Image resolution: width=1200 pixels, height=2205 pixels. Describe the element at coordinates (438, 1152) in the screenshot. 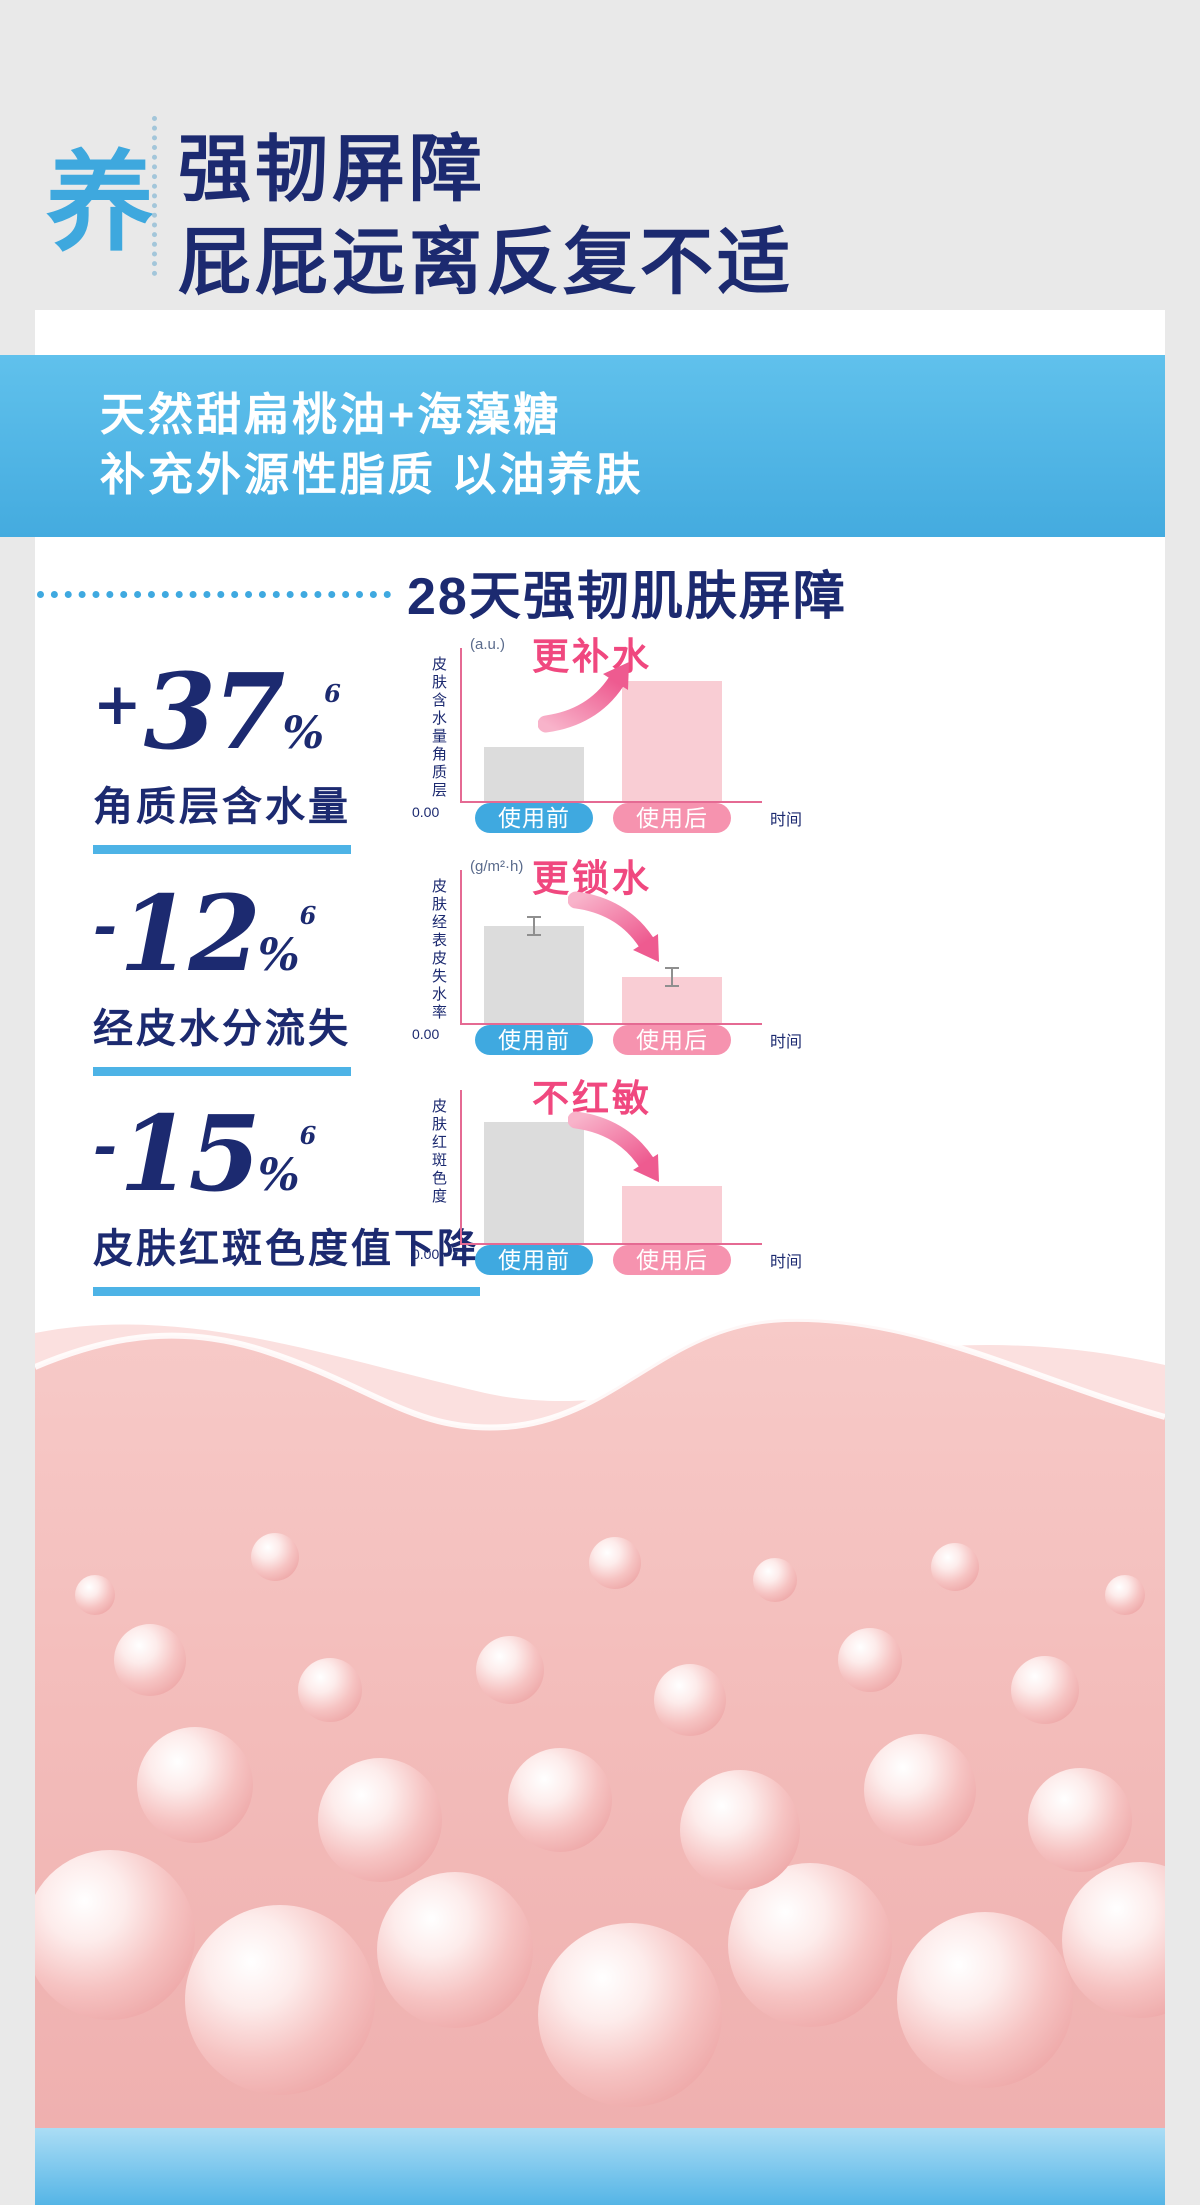

I see `y-axis-label: 皮肤红斑色度` at that location.